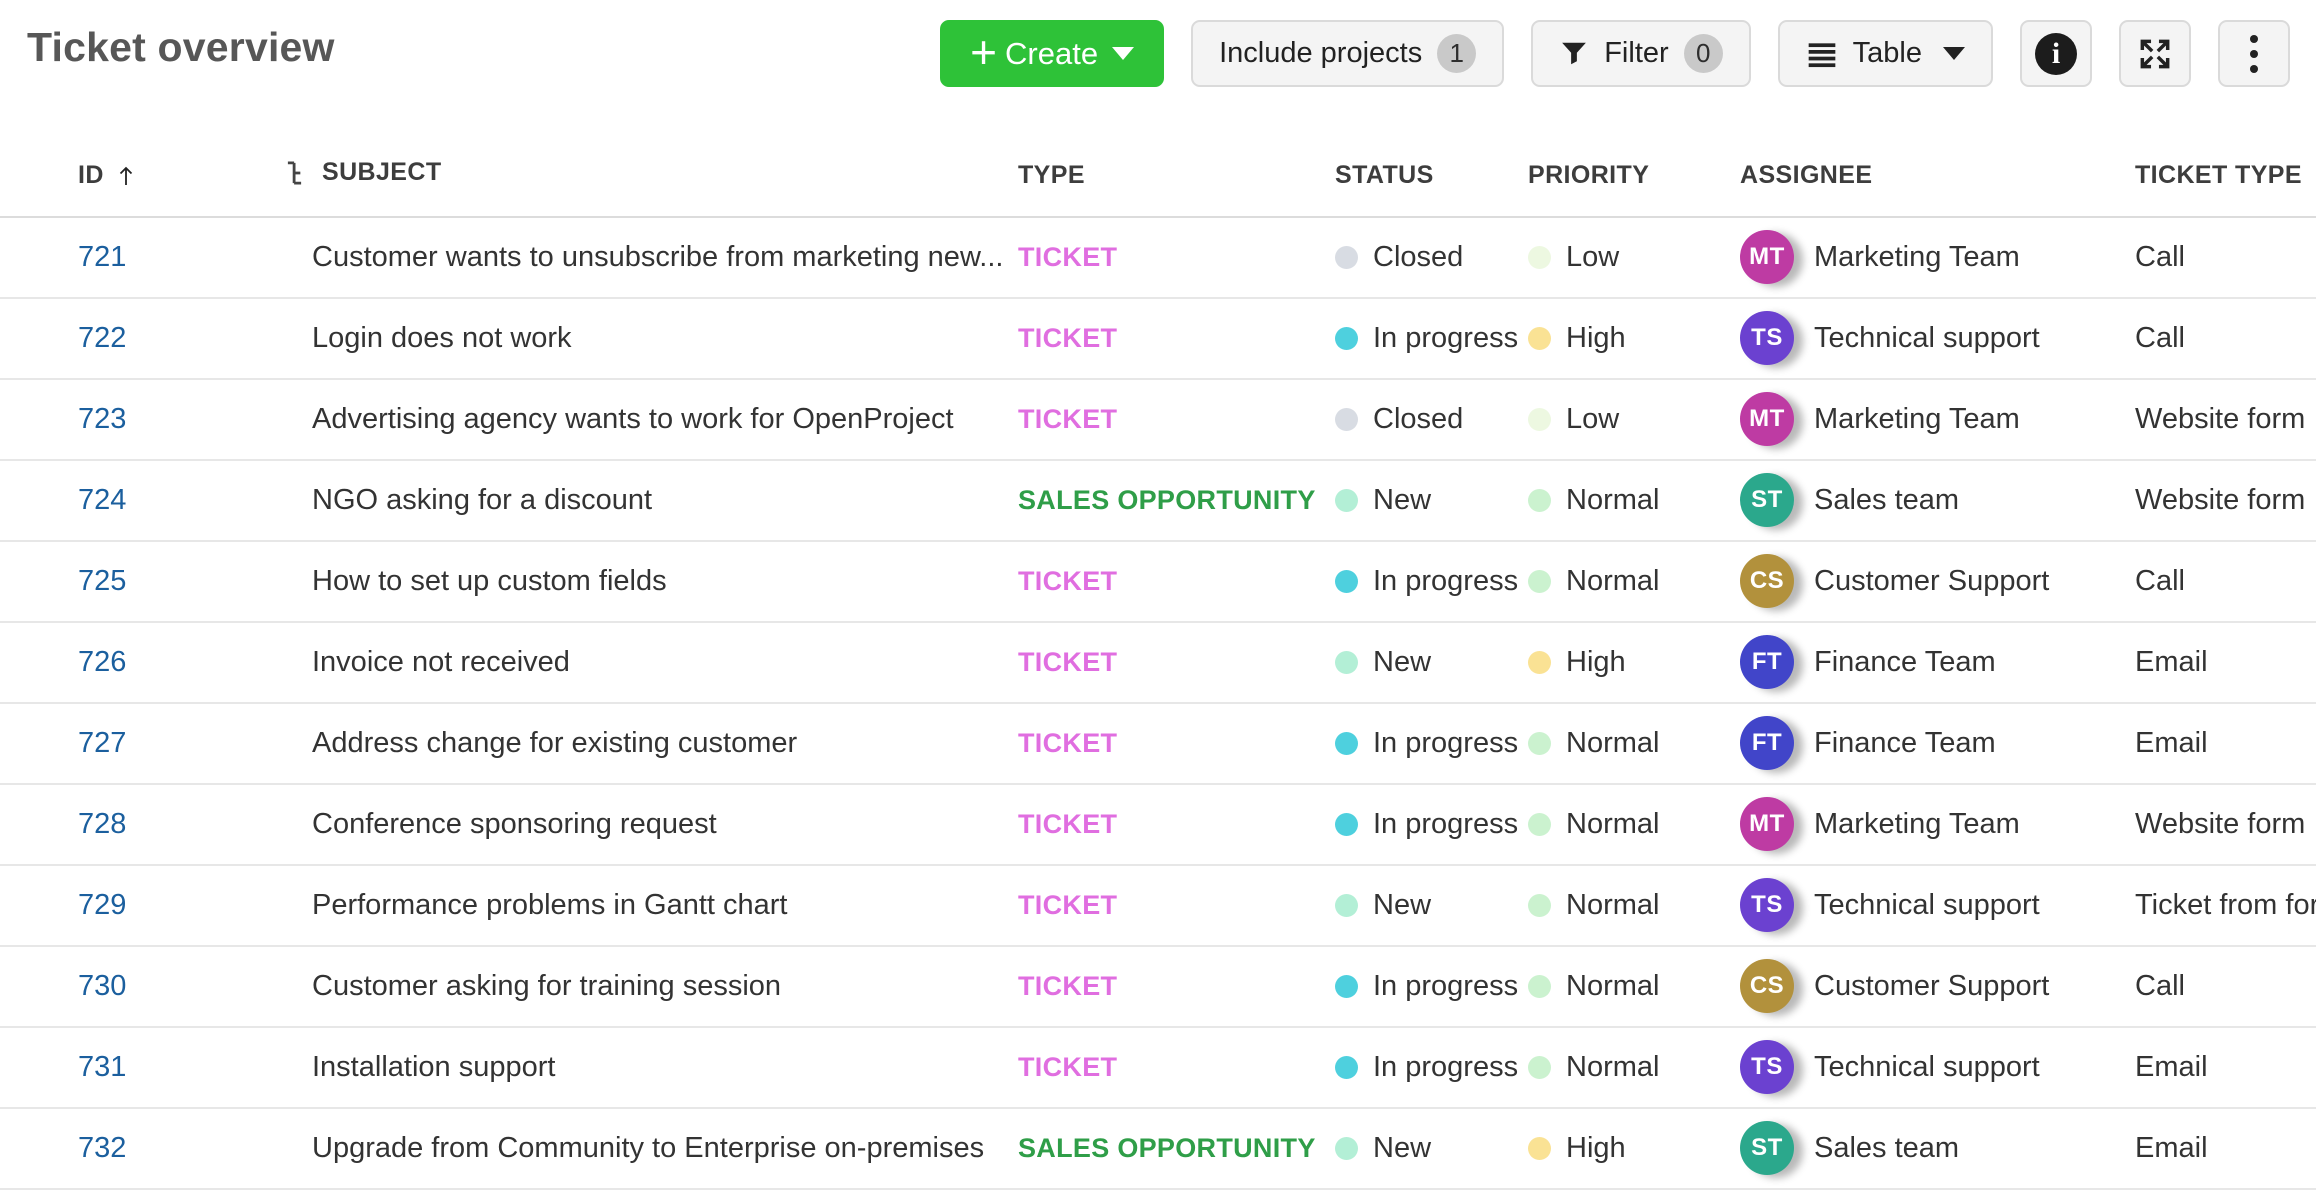  Describe the element at coordinates (102, 418) in the screenshot. I see `ticket-id-link: 723` at that location.